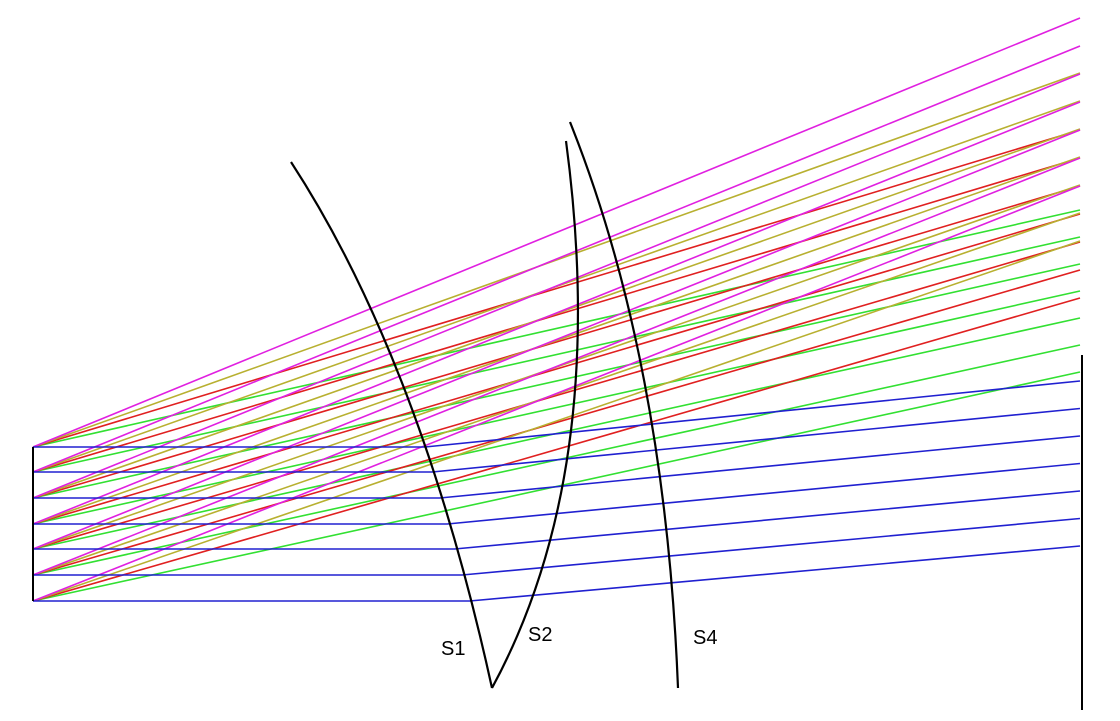 This screenshot has width=1120, height=721. I want to click on surface-s4, so click(624, 405).